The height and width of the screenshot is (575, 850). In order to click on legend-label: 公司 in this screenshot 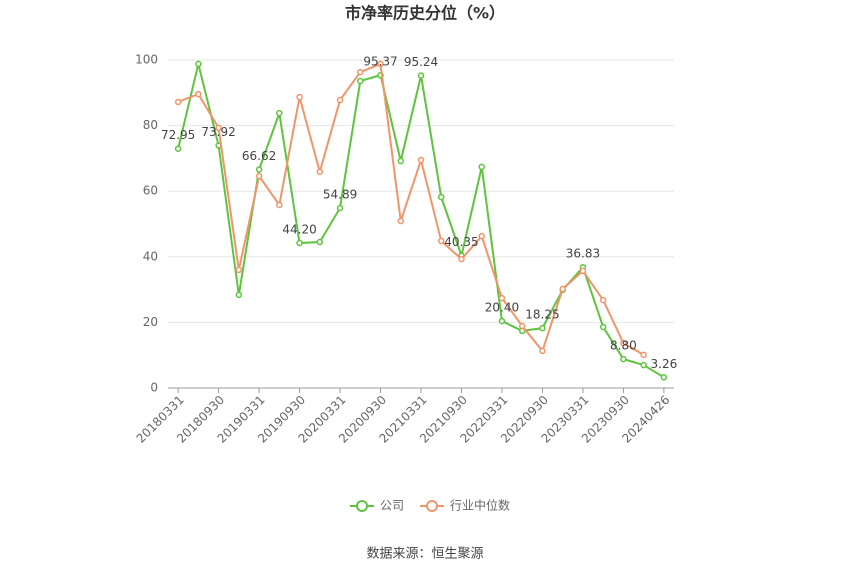, I will do `click(392, 506)`.